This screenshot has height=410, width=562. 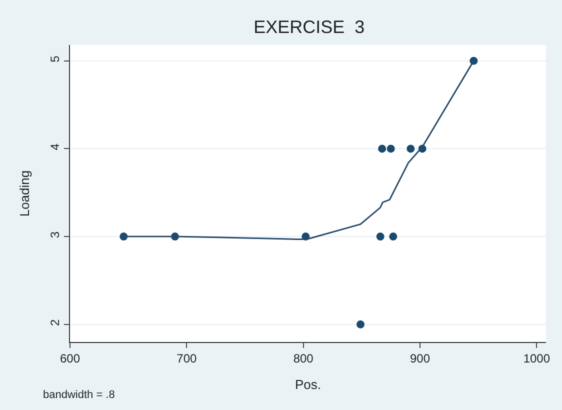 I want to click on y-tick-label: 2, so click(x=55, y=322).